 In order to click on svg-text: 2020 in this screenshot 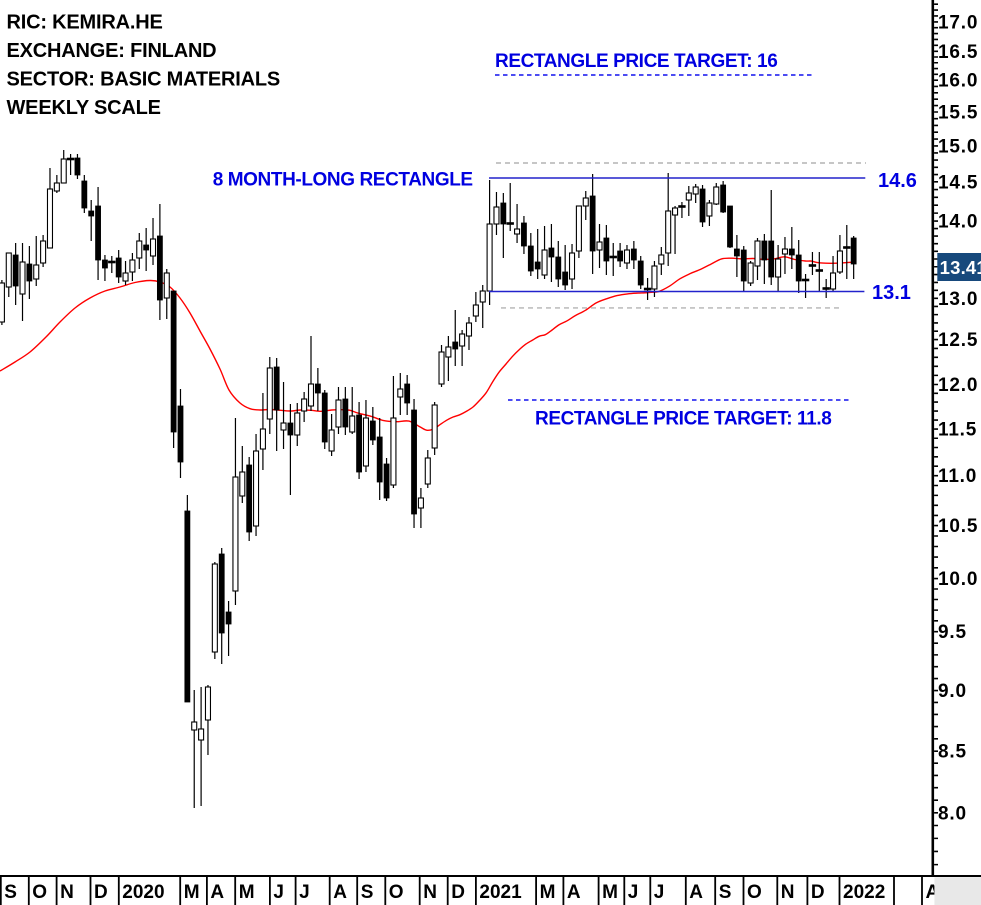, I will do `click(143, 892)`.